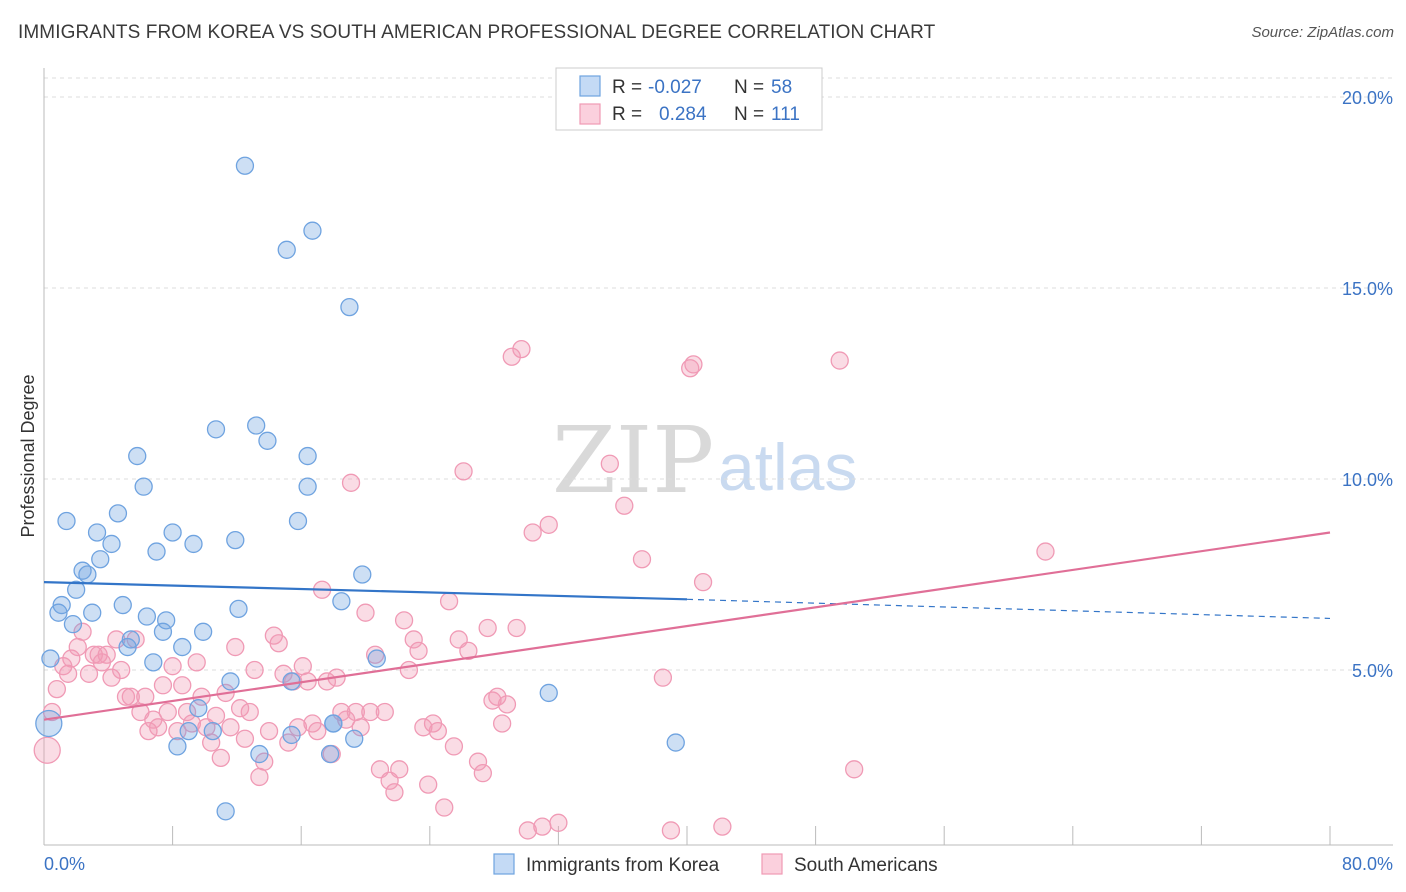 The width and height of the screenshot is (1406, 892). Describe the element at coordinates (64, 864) in the screenshot. I see `x-tick-label: 0.0%` at that location.